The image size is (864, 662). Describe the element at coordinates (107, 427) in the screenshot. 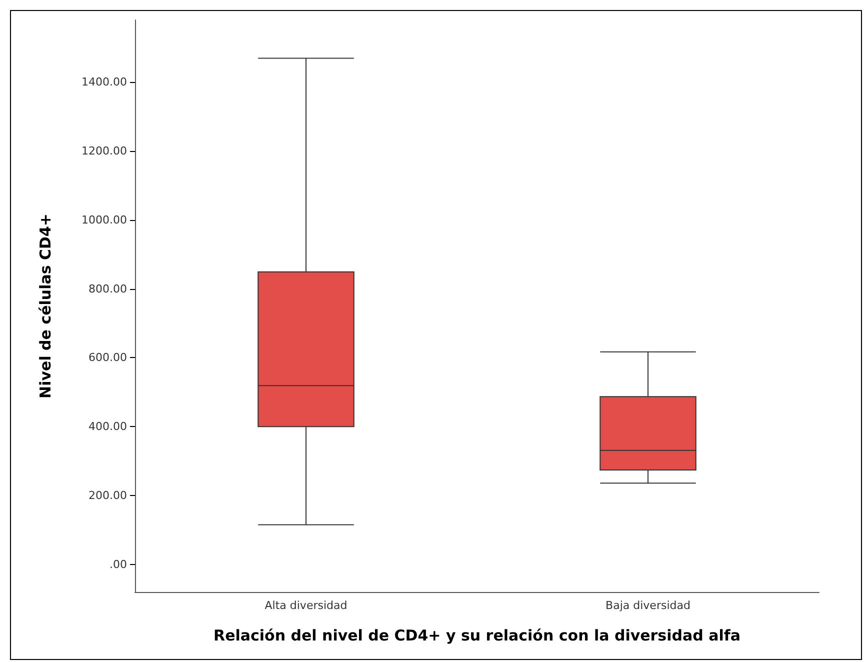

I see `y-tick-label: 400.00` at that location.